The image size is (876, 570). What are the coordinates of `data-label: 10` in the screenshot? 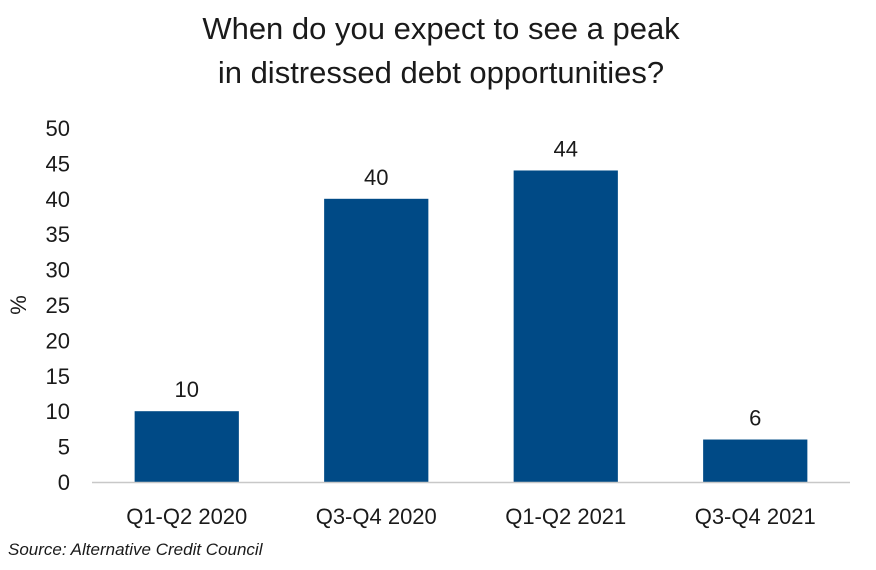 It's located at (187, 389).